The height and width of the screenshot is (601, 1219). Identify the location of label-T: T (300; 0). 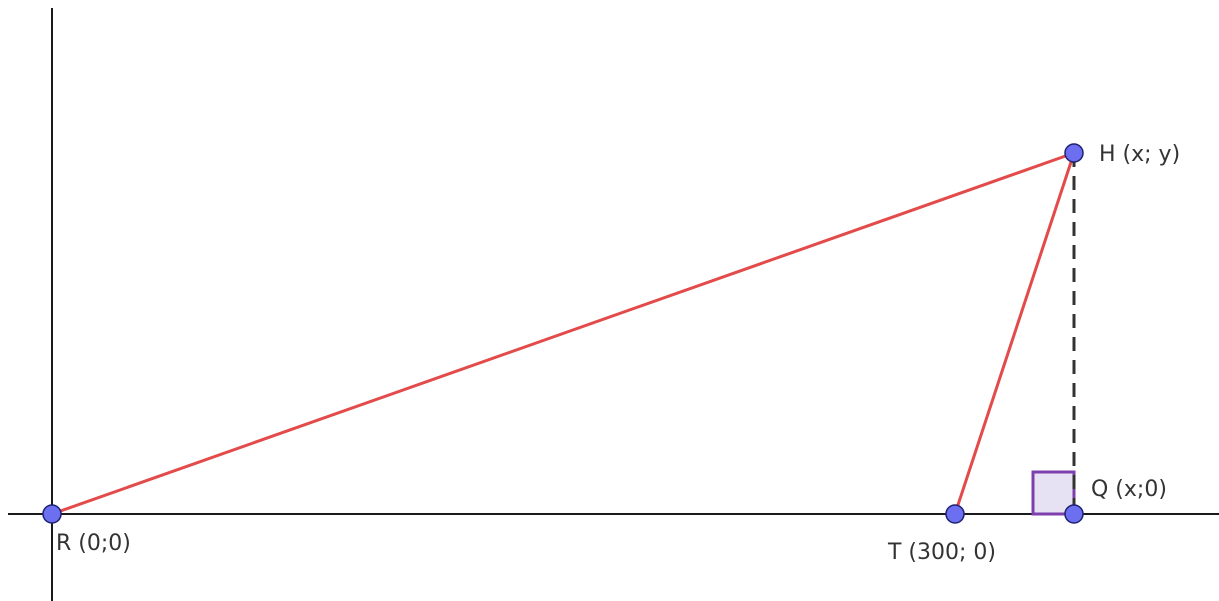
(941, 552).